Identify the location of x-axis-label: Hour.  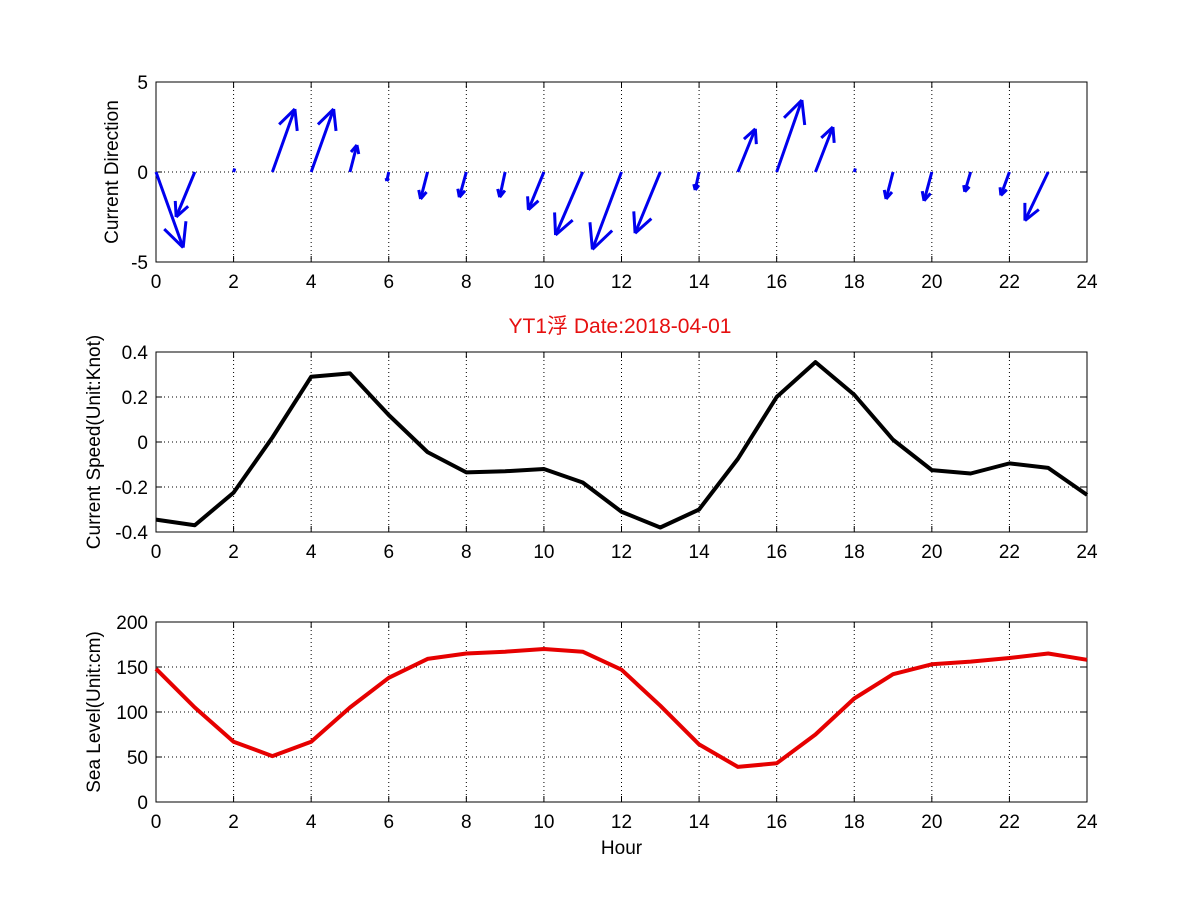
(622, 848).